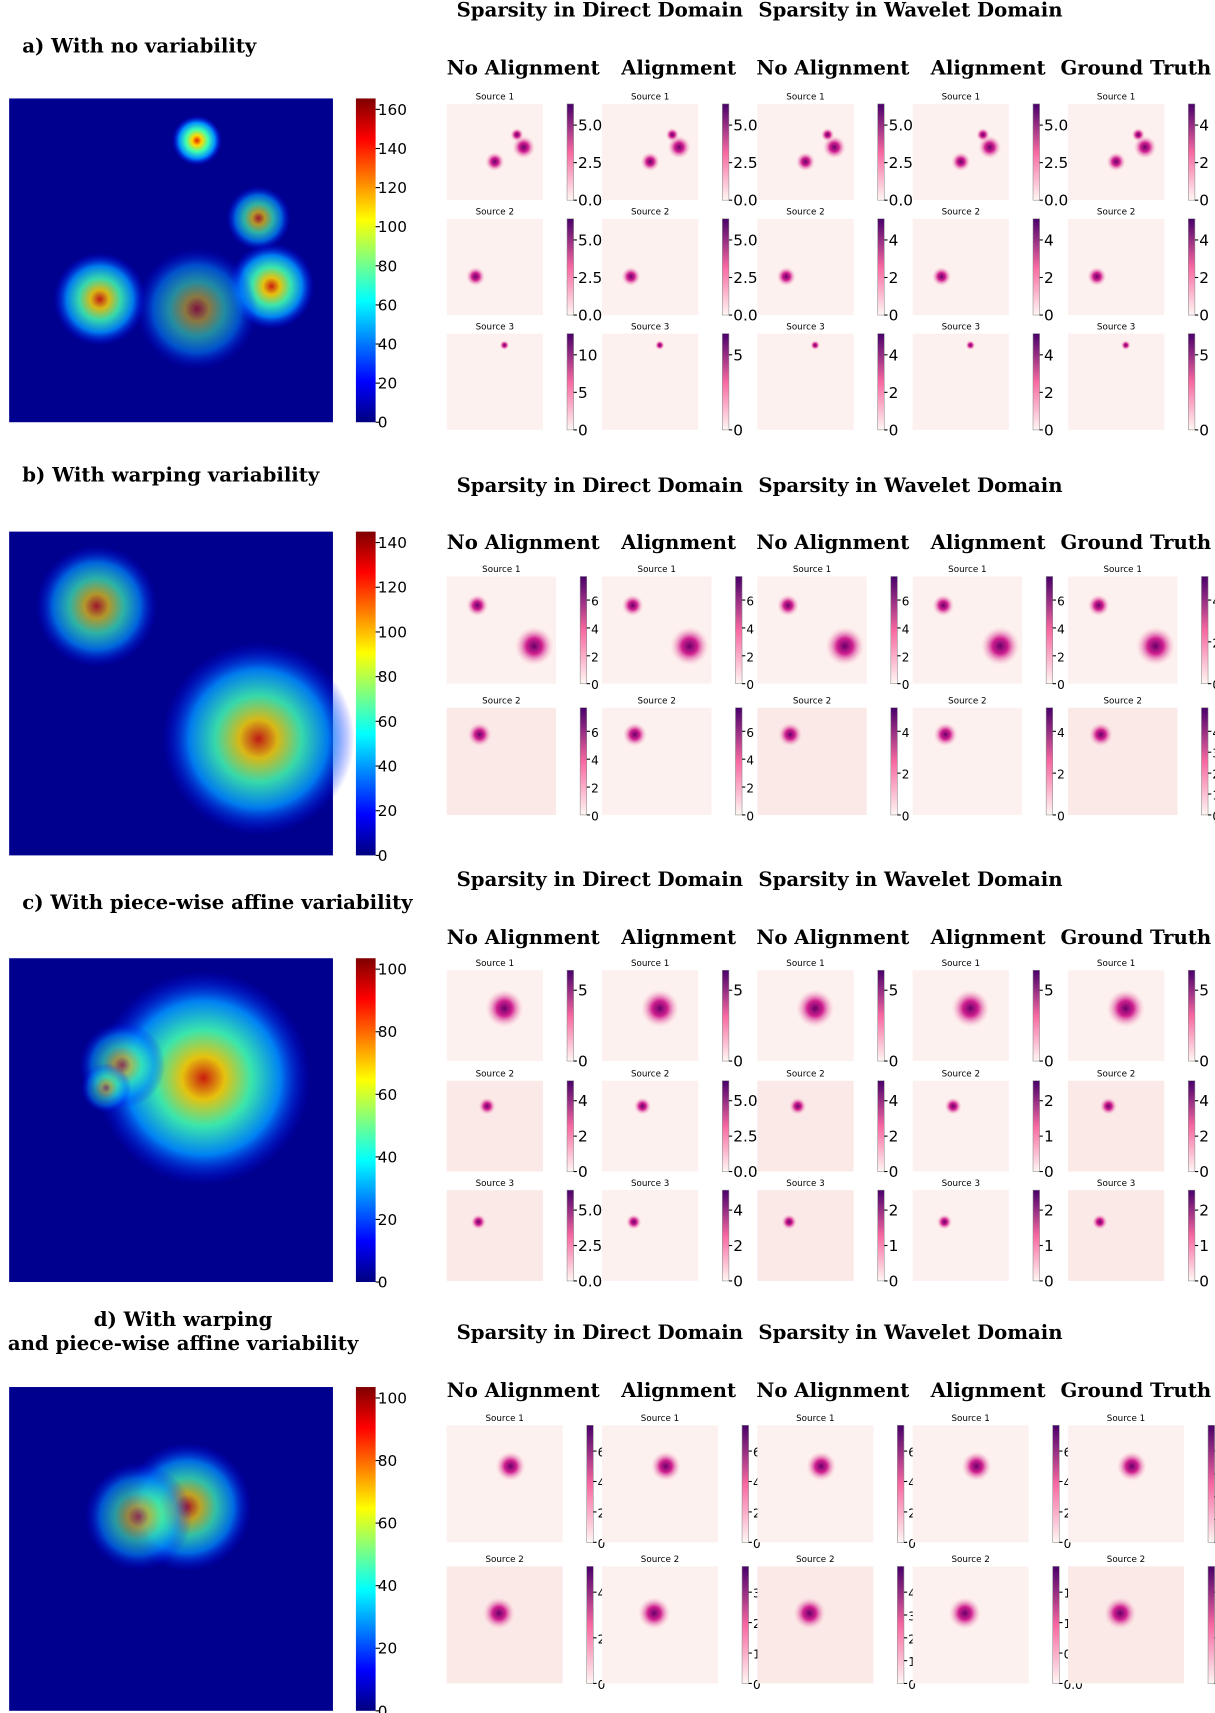  Describe the element at coordinates (912, 1616) in the screenshot. I see `colorbar-tick-label: 3` at that location.